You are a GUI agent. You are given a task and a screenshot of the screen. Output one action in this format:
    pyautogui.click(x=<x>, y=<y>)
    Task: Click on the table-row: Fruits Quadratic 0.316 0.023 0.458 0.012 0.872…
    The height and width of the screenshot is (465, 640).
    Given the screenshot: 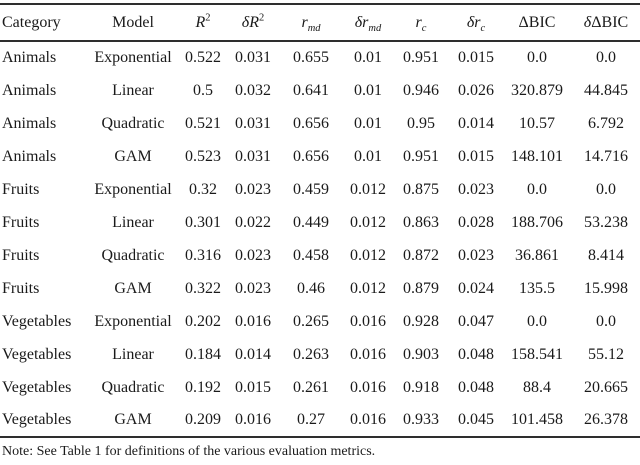 What is the action you would take?
    pyautogui.click(x=320, y=255)
    